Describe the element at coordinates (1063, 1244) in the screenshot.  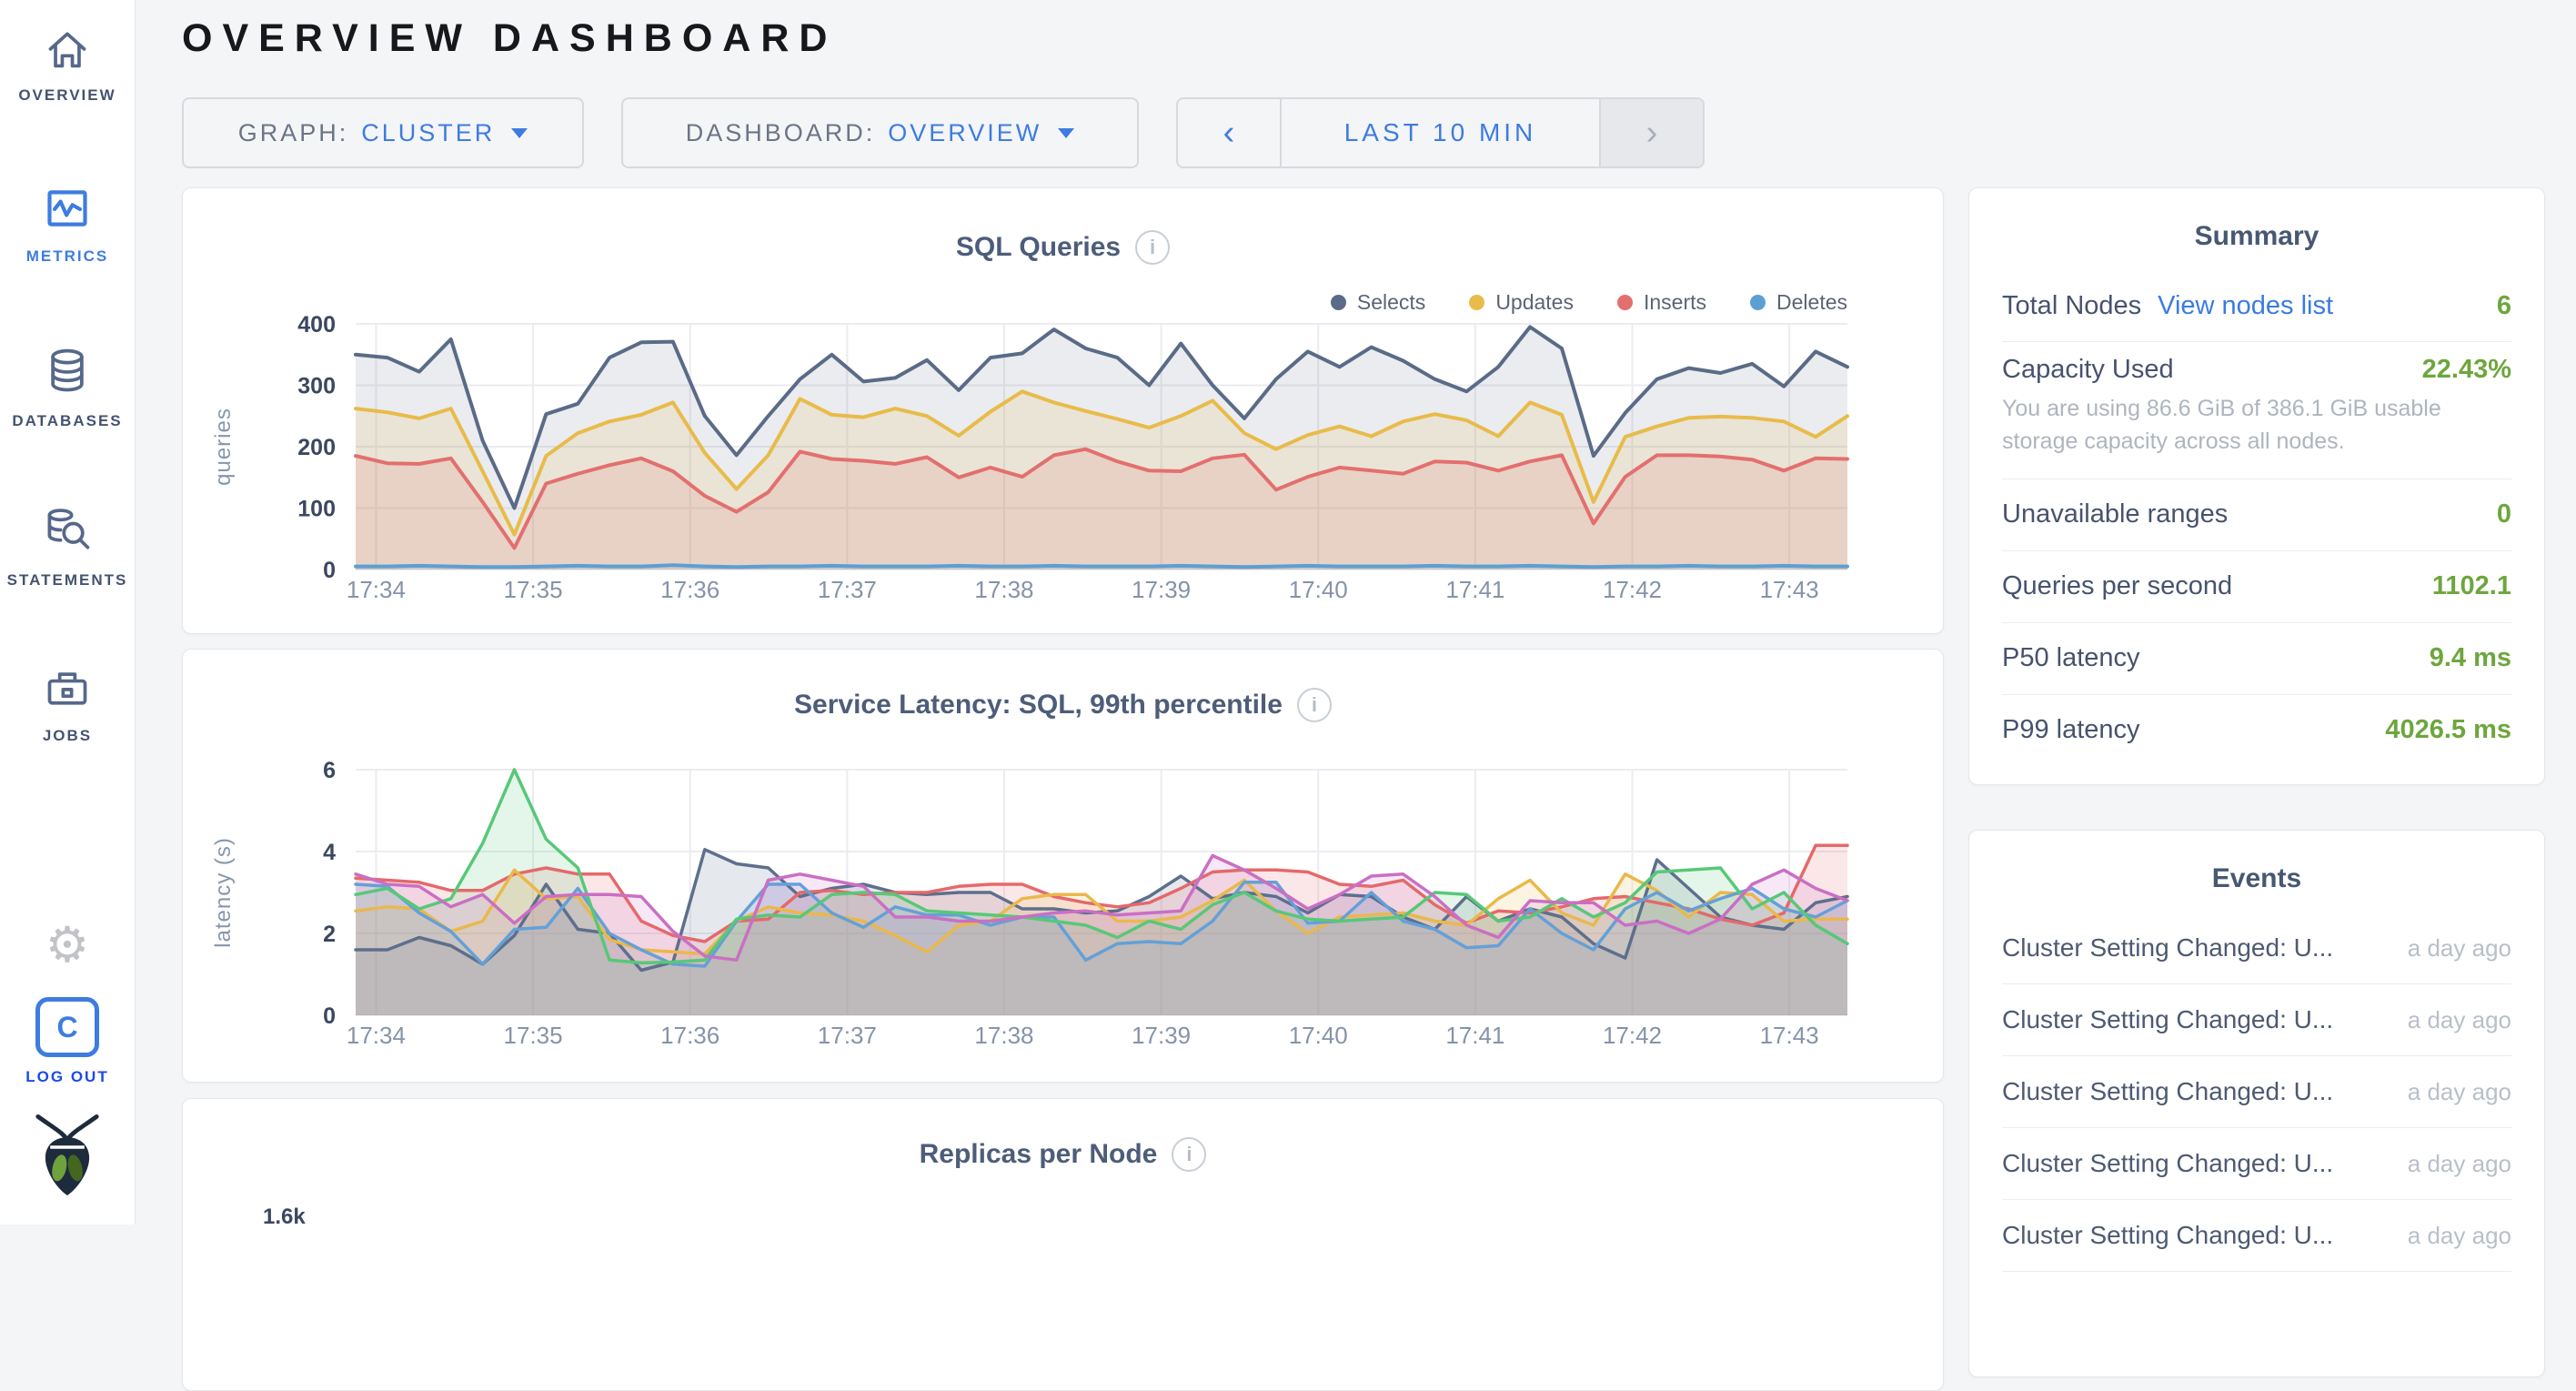
I see `replicas-per-node-chart-card: Replicas per Node i 1.6k` at that location.